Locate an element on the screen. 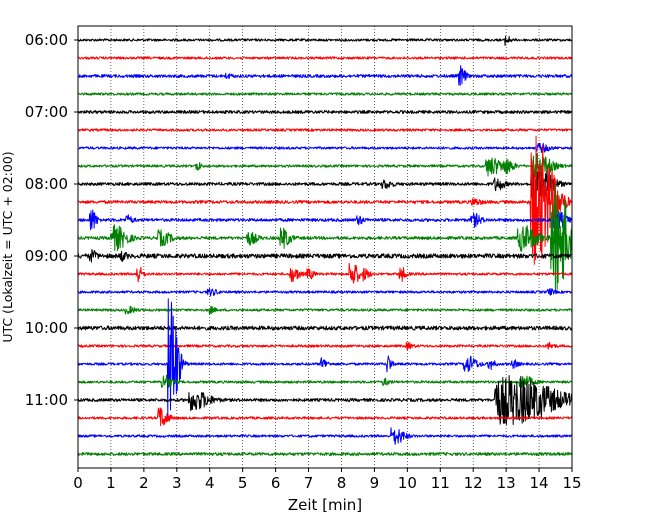 Image resolution: width=650 pixels, height=520 pixels. y-tick-label: 11:00 is located at coordinates (46, 400).